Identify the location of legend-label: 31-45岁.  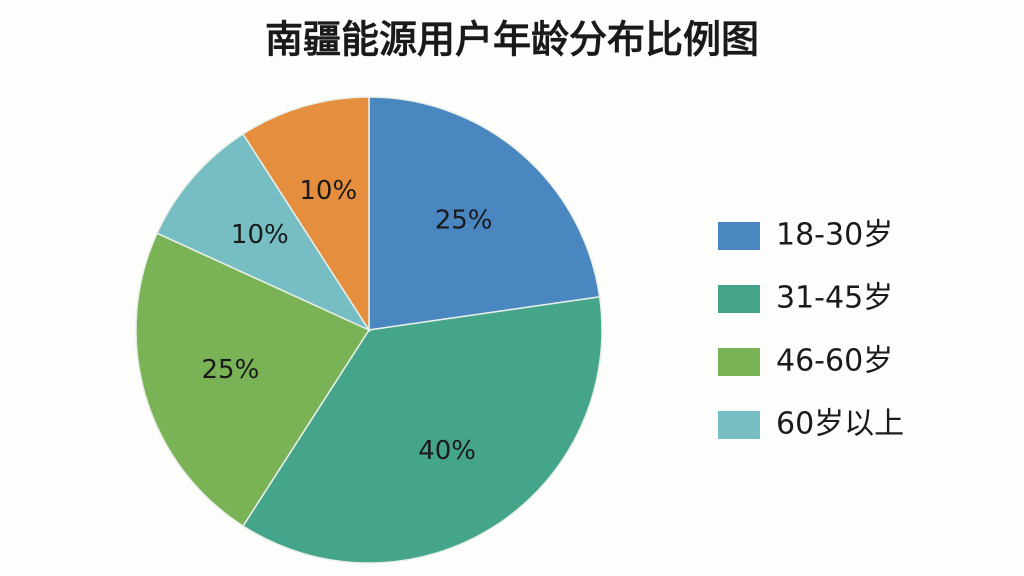
(834, 298).